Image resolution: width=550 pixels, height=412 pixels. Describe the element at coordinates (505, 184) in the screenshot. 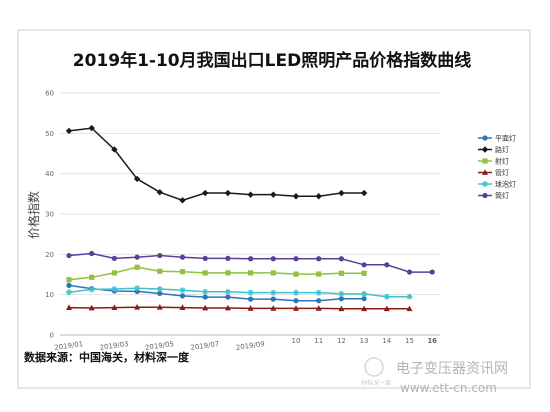

I see `legend-label: 球泡灯` at that location.